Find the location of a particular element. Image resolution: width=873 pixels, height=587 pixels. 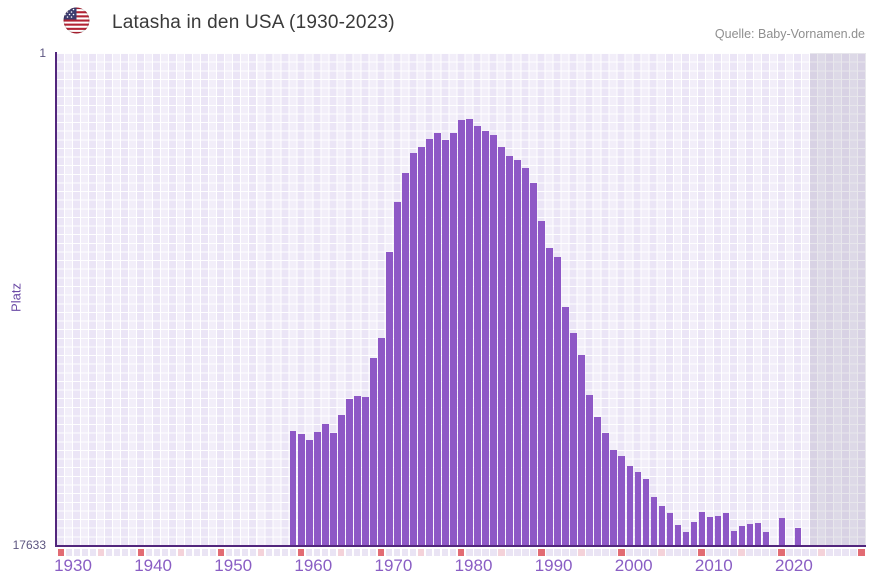

bar-1974 is located at coordinates (413, 349).